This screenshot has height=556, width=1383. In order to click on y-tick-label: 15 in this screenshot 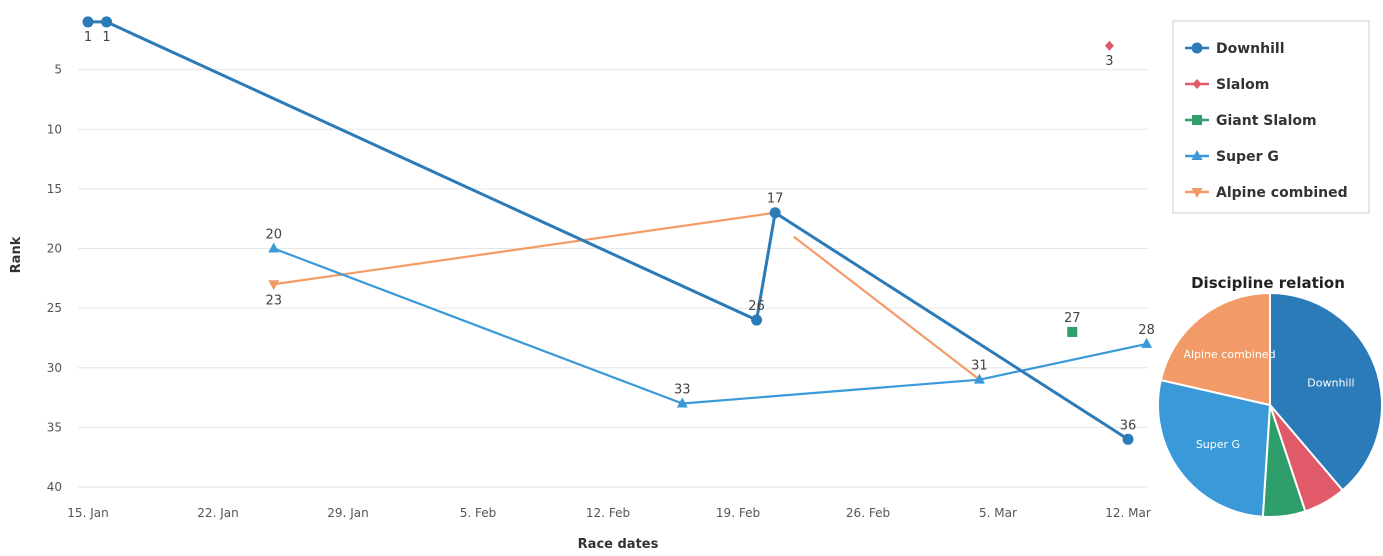, I will do `click(54, 189)`.